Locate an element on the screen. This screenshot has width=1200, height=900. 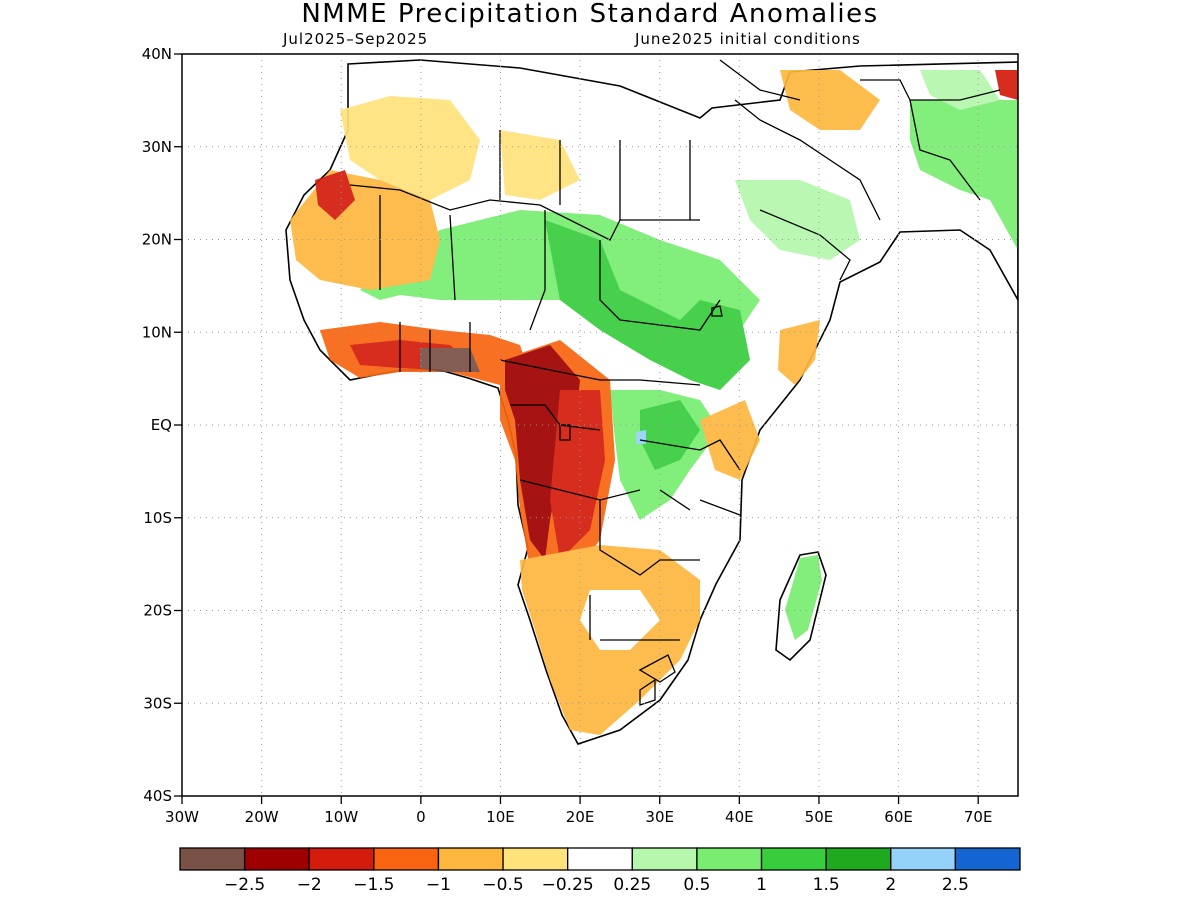
period-label: Jul2025–Sep2025 is located at coordinates (355, 39).